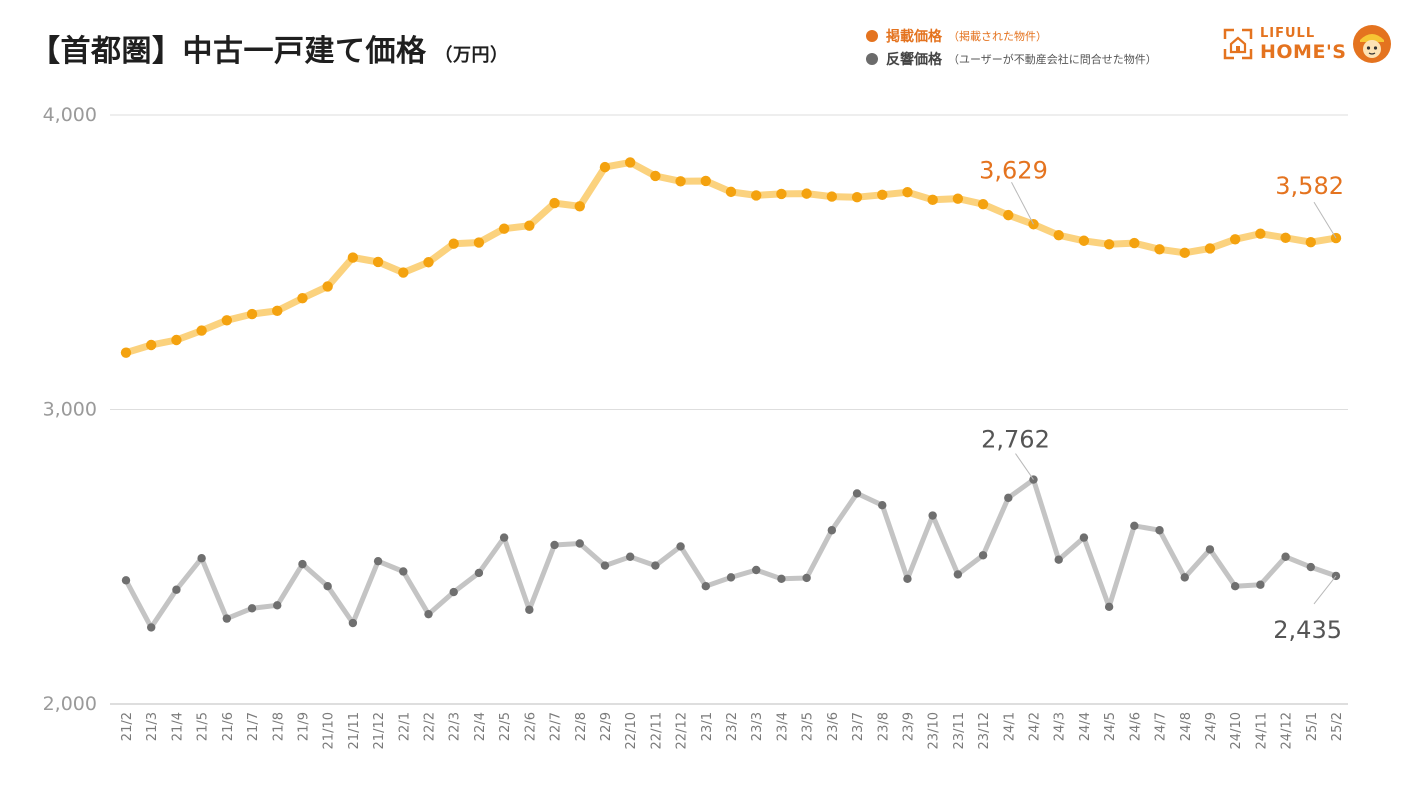 Image resolution: width=1411 pixels, height=794 pixels. Describe the element at coordinates (1013, 170) in the screenshot. I see `data-label: 3,629` at that location.